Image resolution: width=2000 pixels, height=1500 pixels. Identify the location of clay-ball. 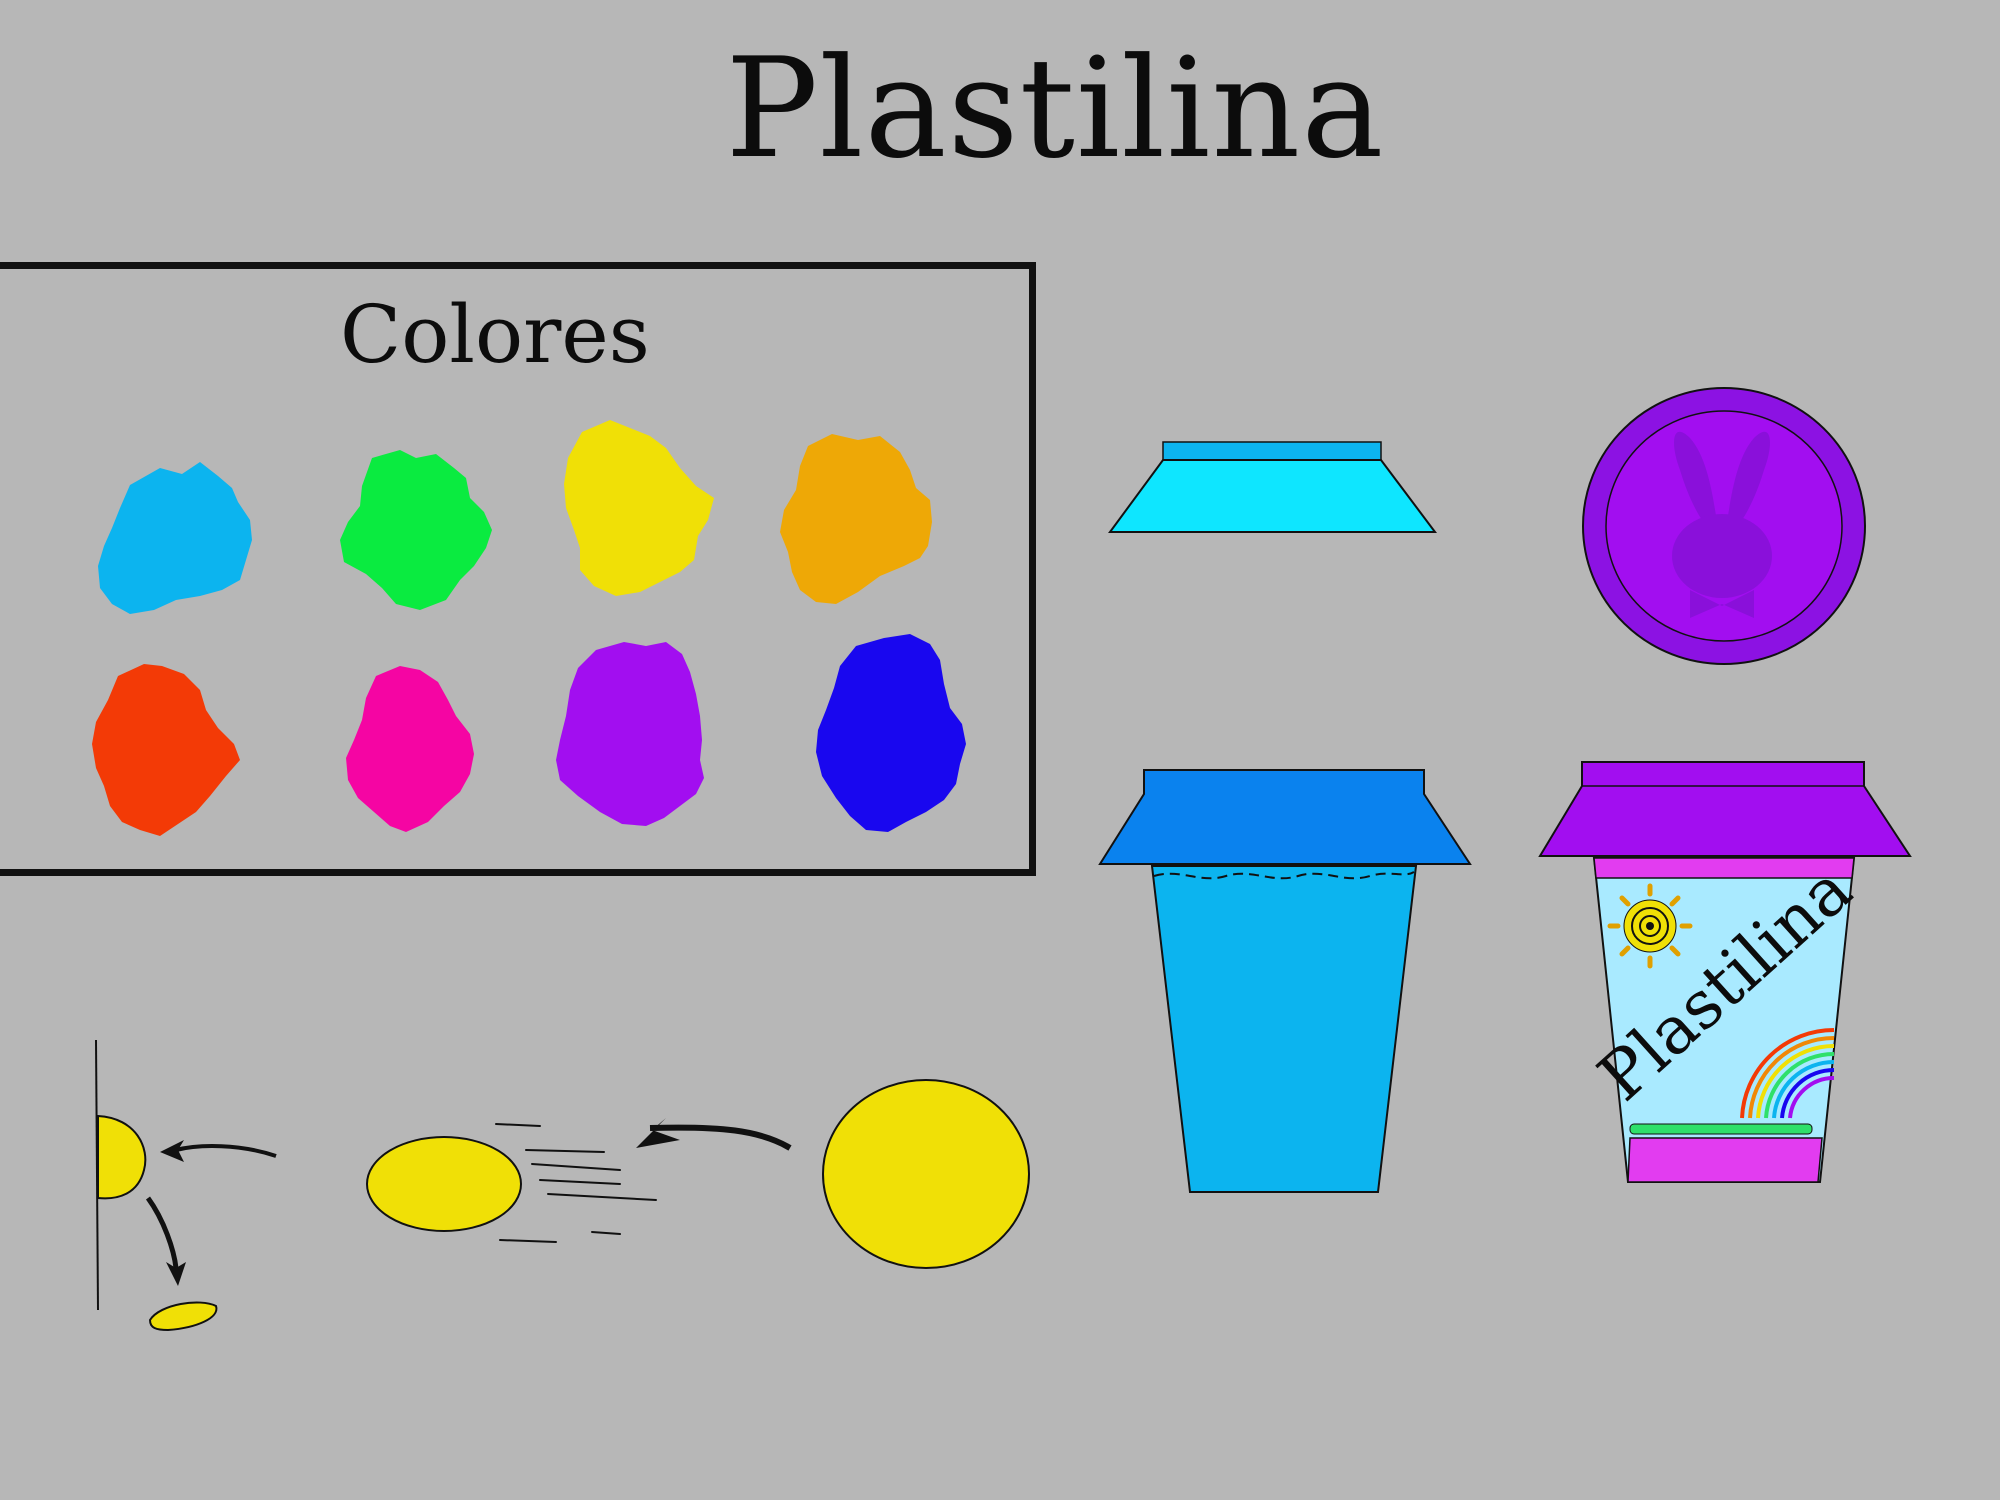
(926, 1174).